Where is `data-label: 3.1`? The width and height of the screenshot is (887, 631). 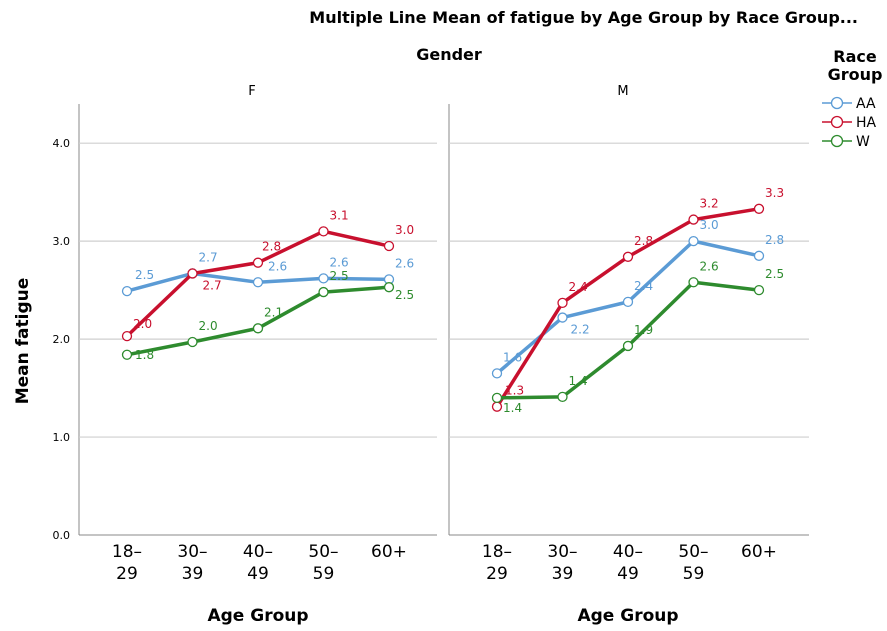 data-label: 3.1 is located at coordinates (339, 215).